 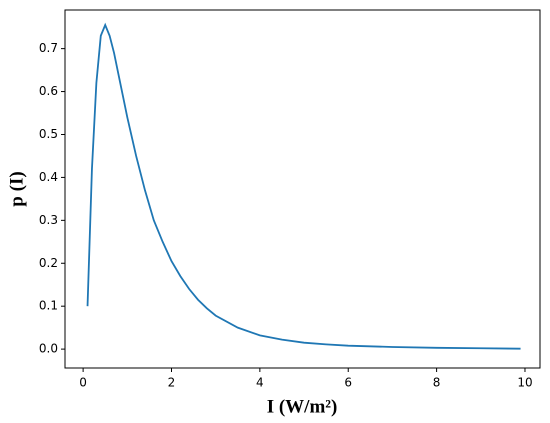 What do you see at coordinates (48, 134) in the screenshot?
I see `y-tick-label: 0.5` at bounding box center [48, 134].